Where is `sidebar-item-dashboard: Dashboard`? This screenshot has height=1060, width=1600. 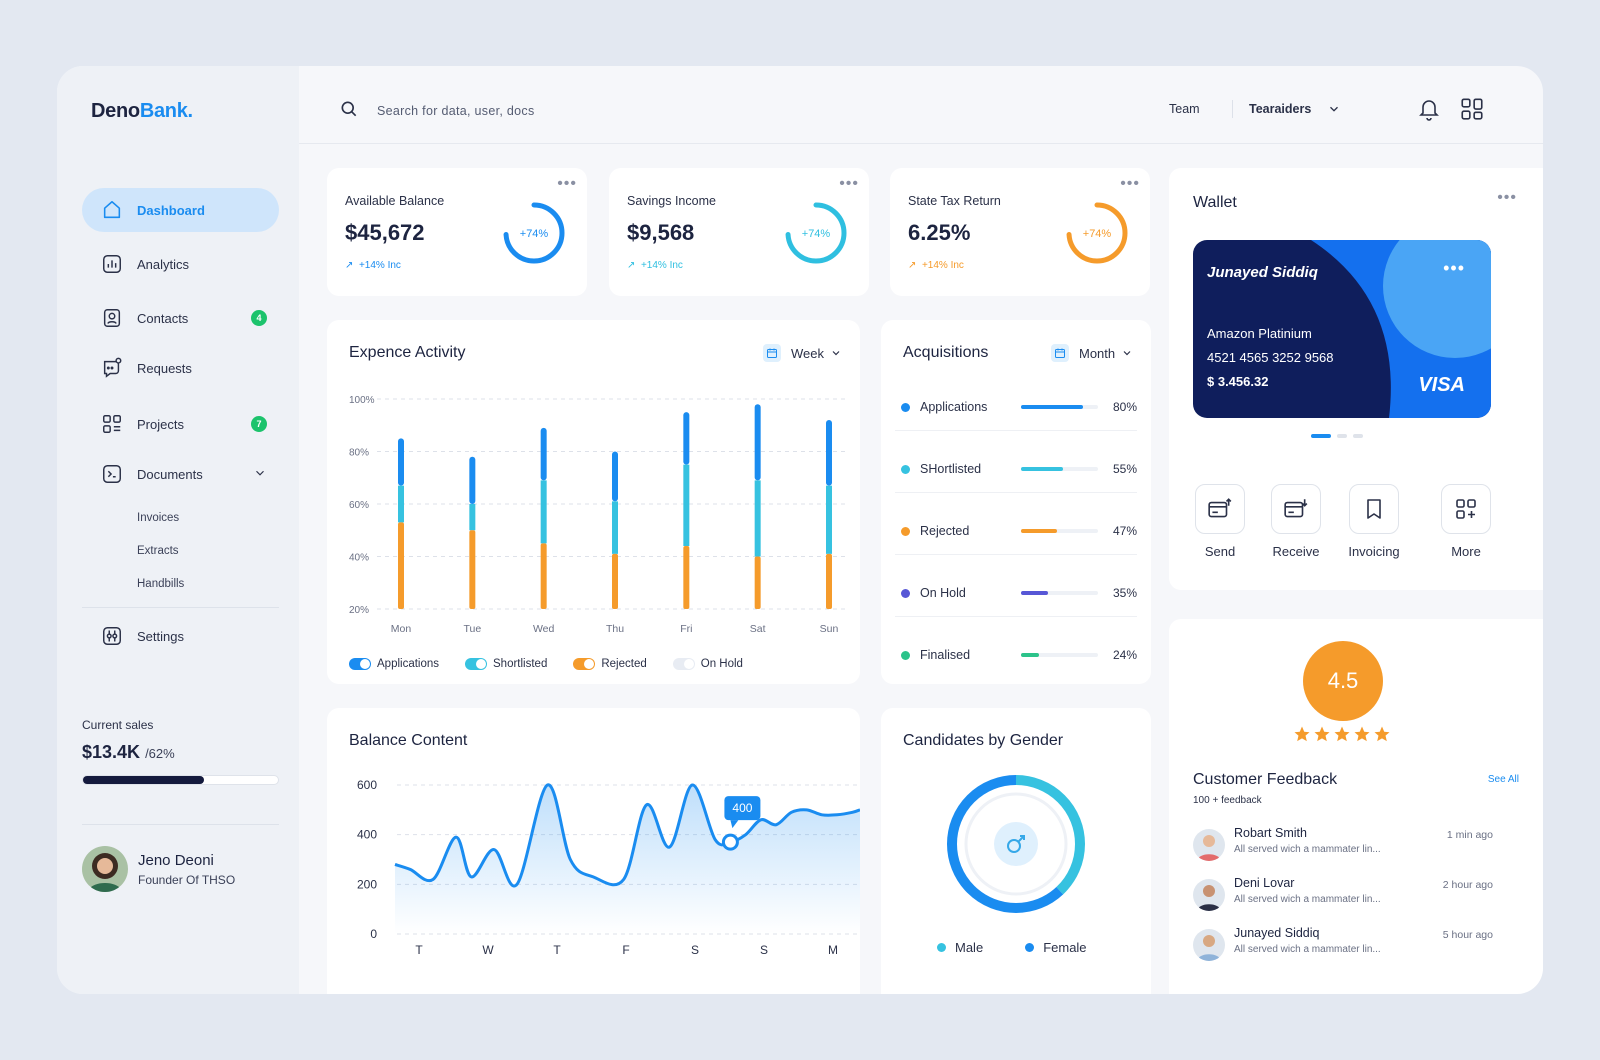 sidebar-item-dashboard: Dashboard is located at coordinates (180, 210).